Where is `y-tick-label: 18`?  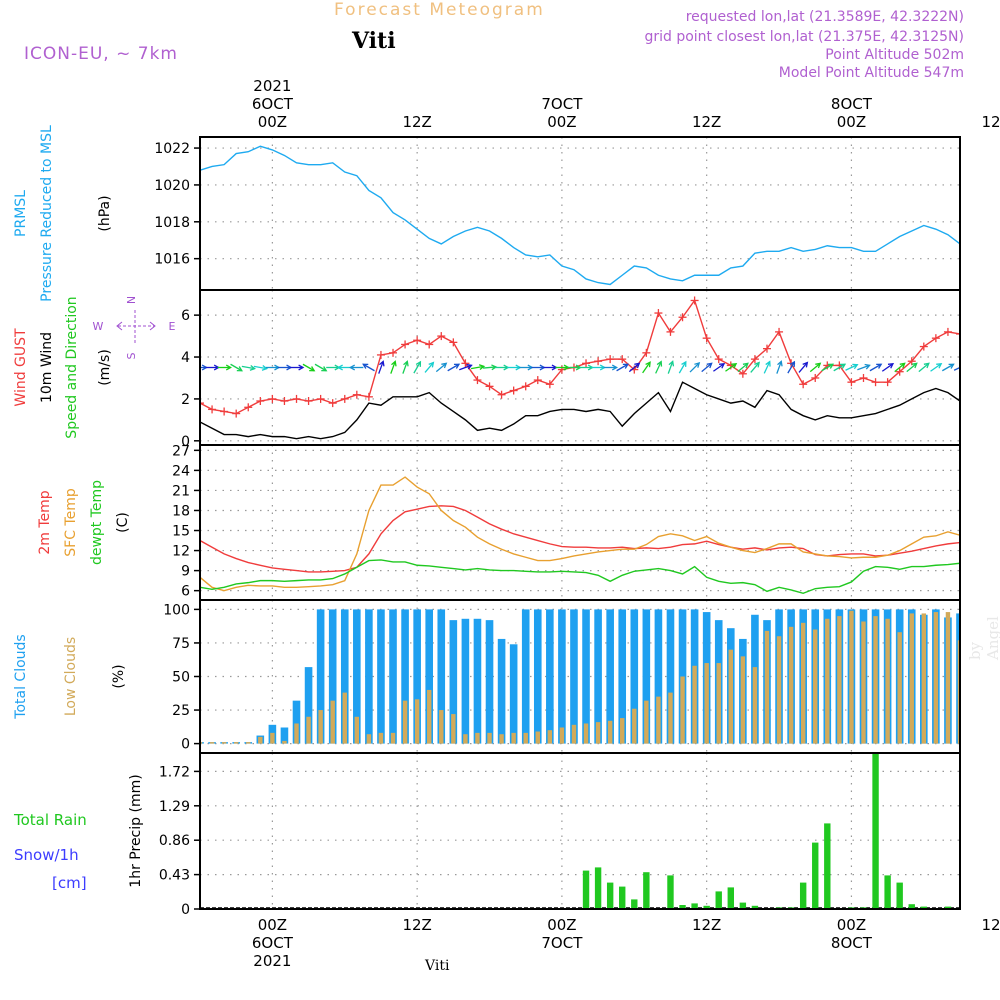
y-tick-label: 18 is located at coordinates (181, 511).